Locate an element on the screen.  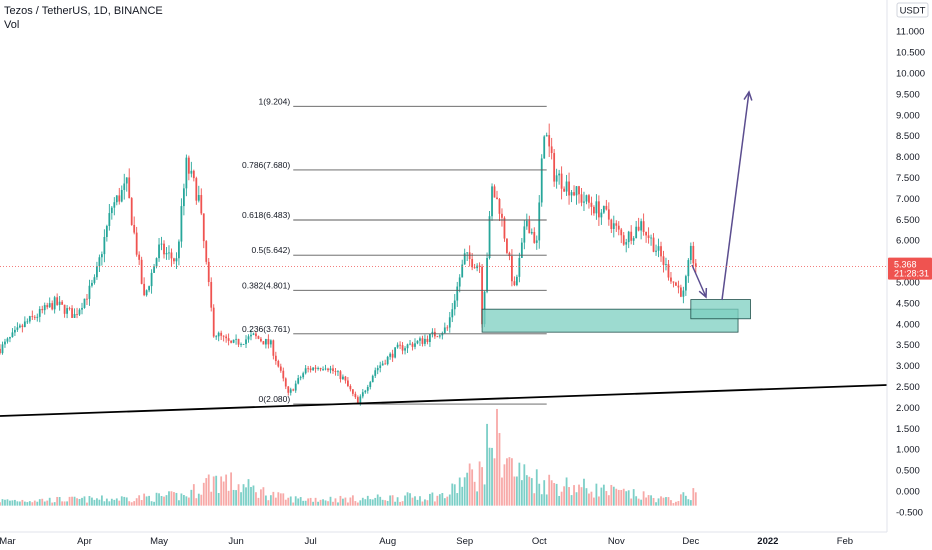
x-tick-label: Oct is located at coordinates (539, 541).